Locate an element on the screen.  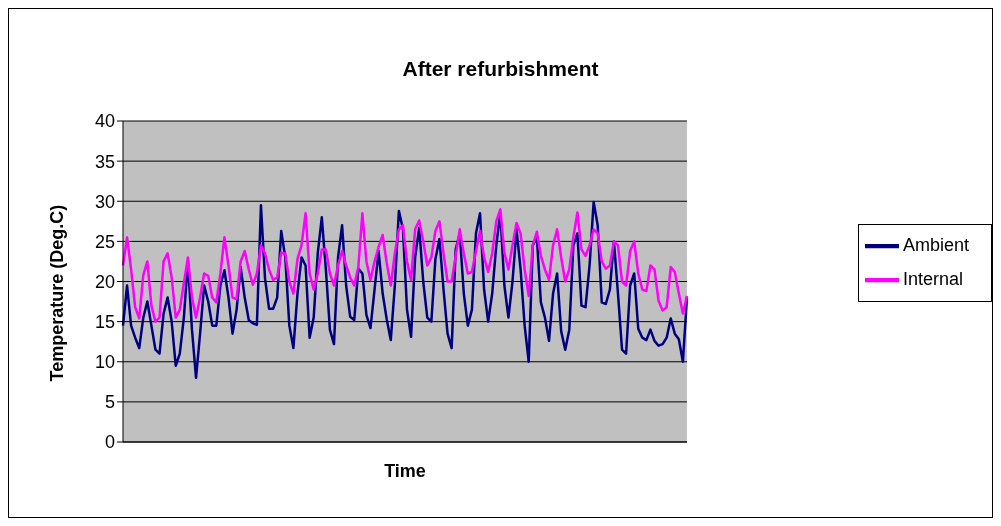
chart-title: After refurbishment is located at coordinates (500, 69).